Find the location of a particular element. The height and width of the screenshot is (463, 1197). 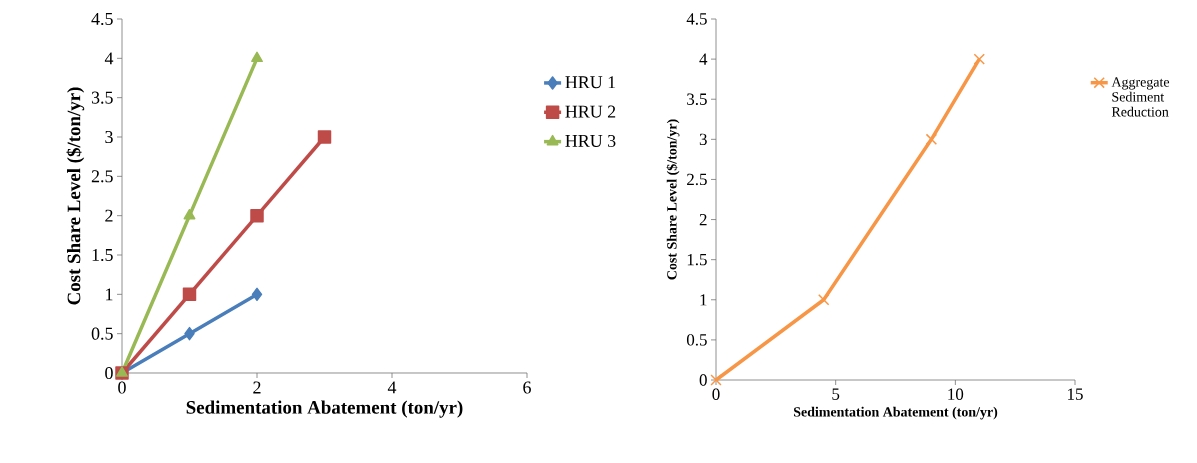

y-tick-label: 0 is located at coordinates (109, 373).